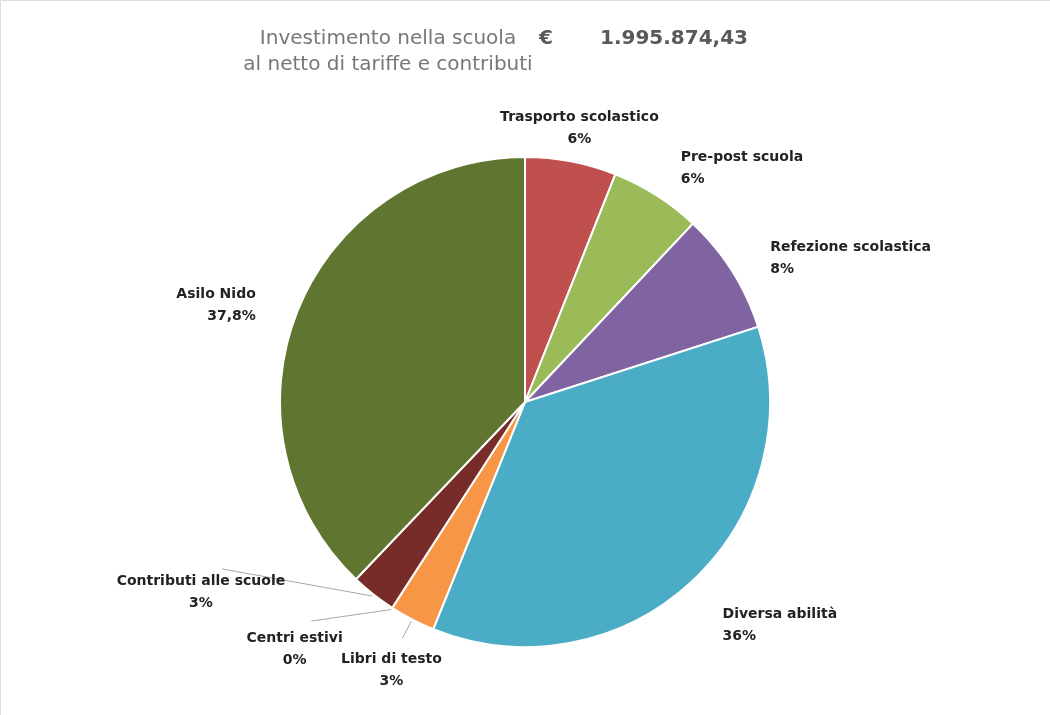 The image size is (1050, 715). Describe the element at coordinates (392, 658) in the screenshot. I see `slice-label: Libri di testo` at that location.